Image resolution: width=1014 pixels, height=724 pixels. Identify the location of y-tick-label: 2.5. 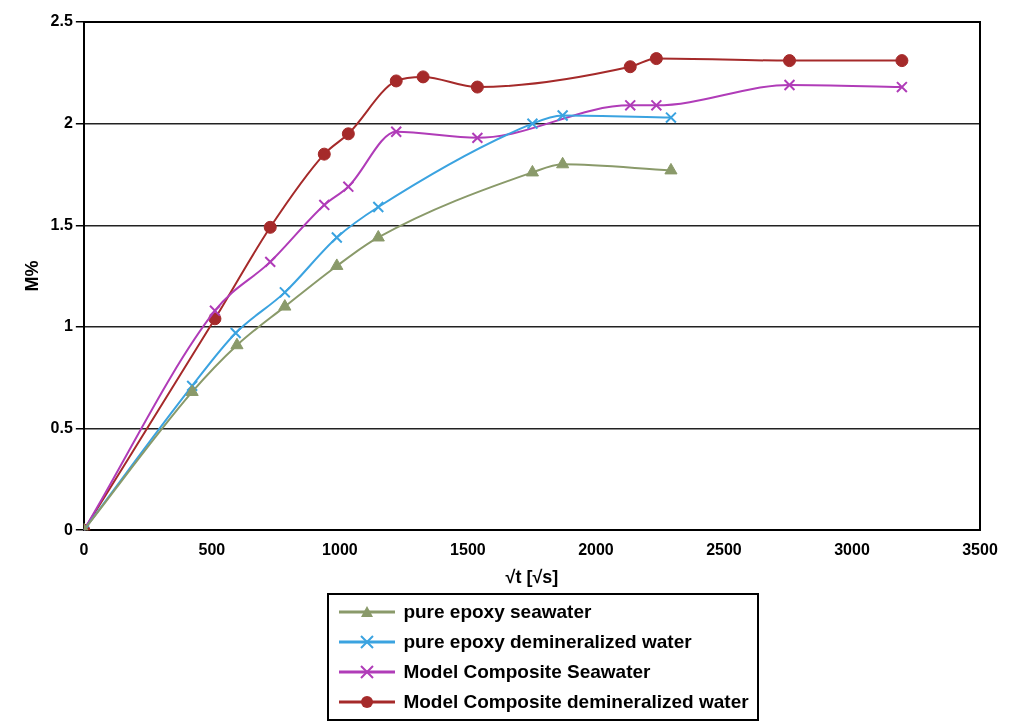
(61, 21).